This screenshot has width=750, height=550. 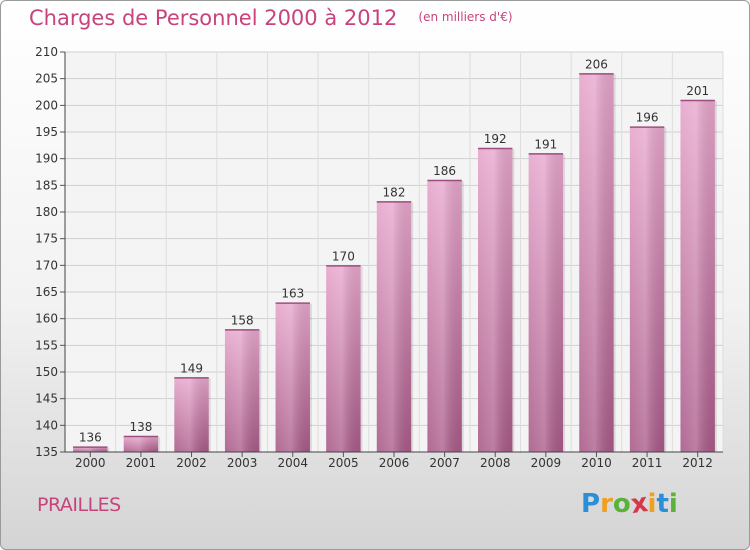 I want to click on x-tick-label: 2004, so click(x=292, y=463).